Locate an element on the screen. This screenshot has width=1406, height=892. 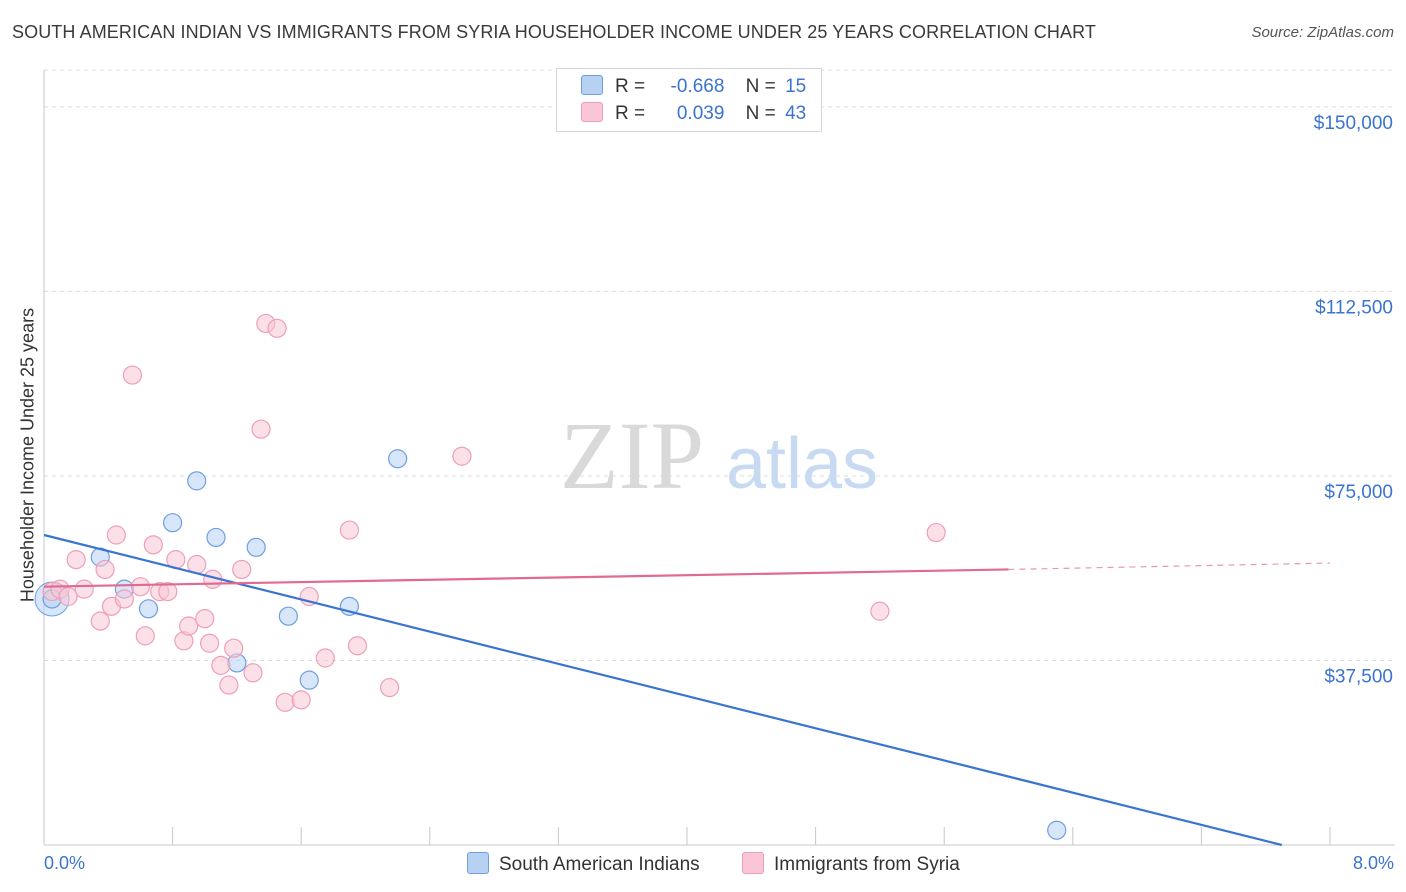
series-swatch-blue is located at coordinates (478, 863).